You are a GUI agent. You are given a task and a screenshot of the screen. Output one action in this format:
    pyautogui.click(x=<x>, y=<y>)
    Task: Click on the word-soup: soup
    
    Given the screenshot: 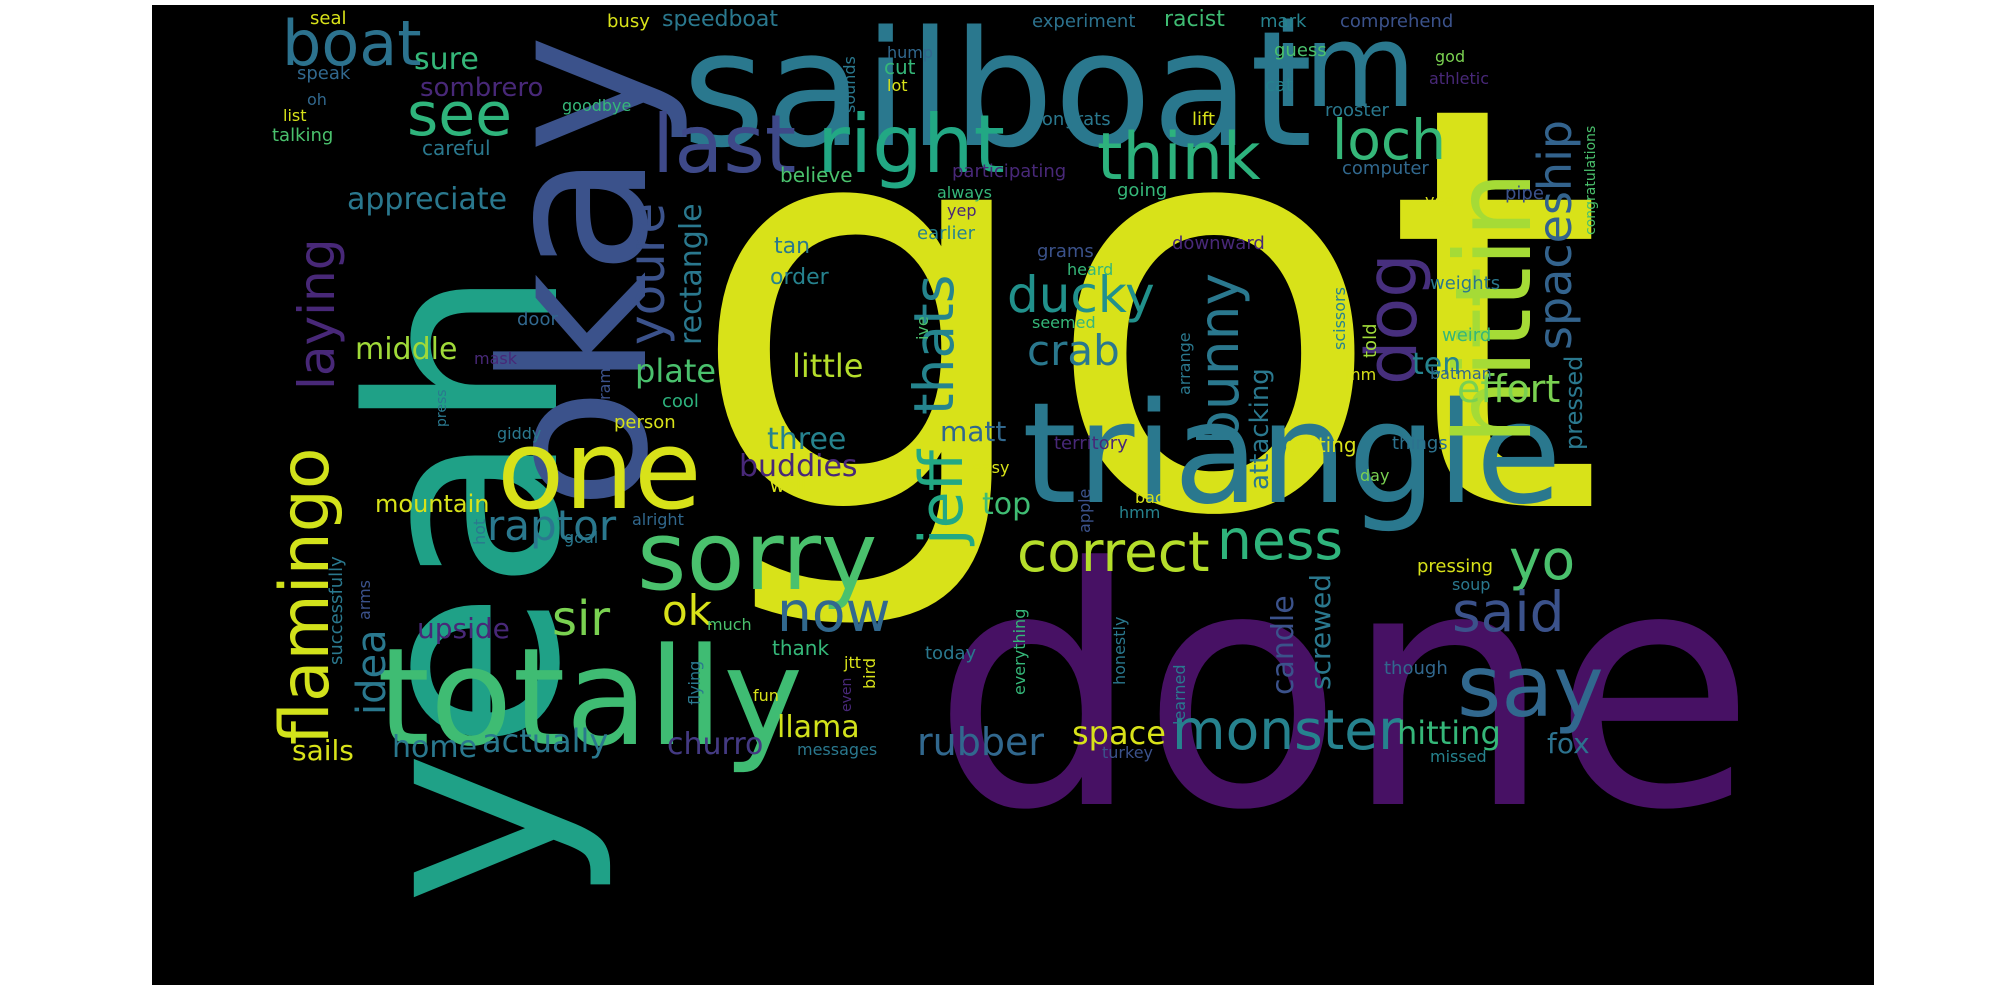 What is the action you would take?
    pyautogui.click(x=1471, y=584)
    